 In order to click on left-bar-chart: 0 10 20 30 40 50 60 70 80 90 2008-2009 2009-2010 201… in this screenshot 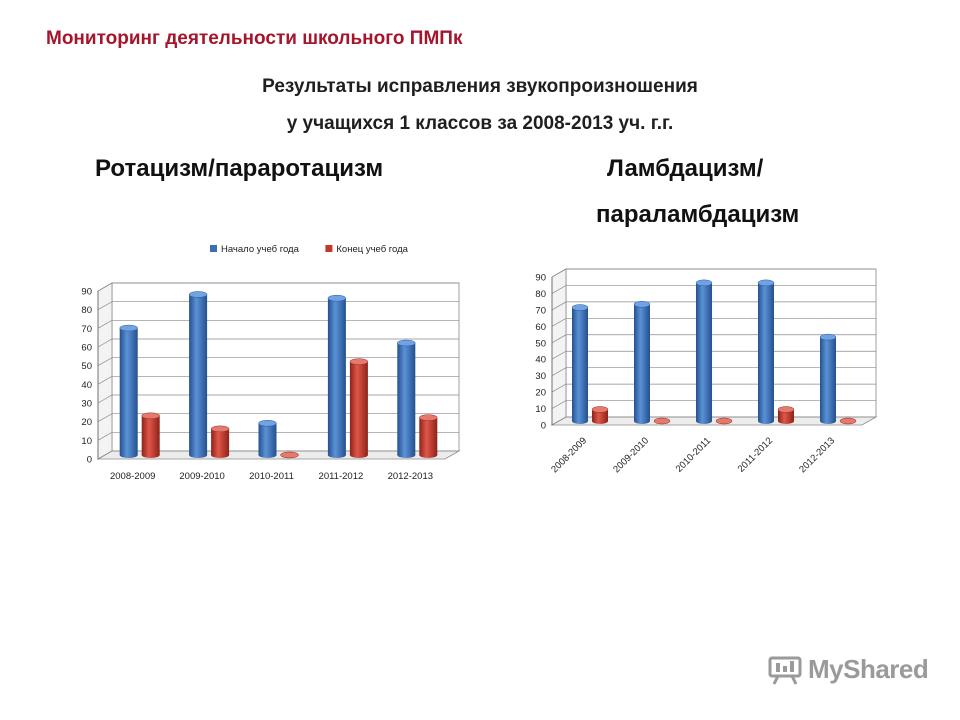, I will do `click(271, 363)`.